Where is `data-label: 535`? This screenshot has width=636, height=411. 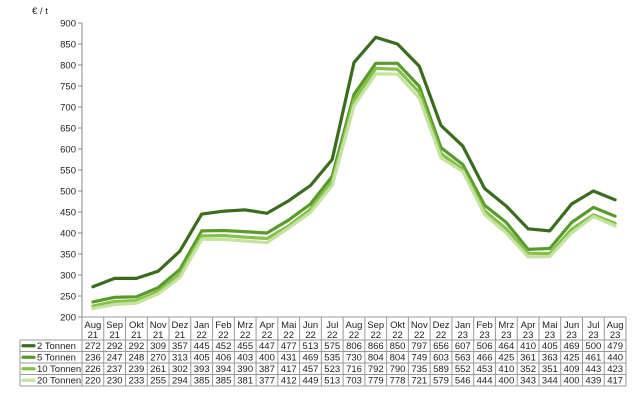 data-label: 535 is located at coordinates (332, 358).